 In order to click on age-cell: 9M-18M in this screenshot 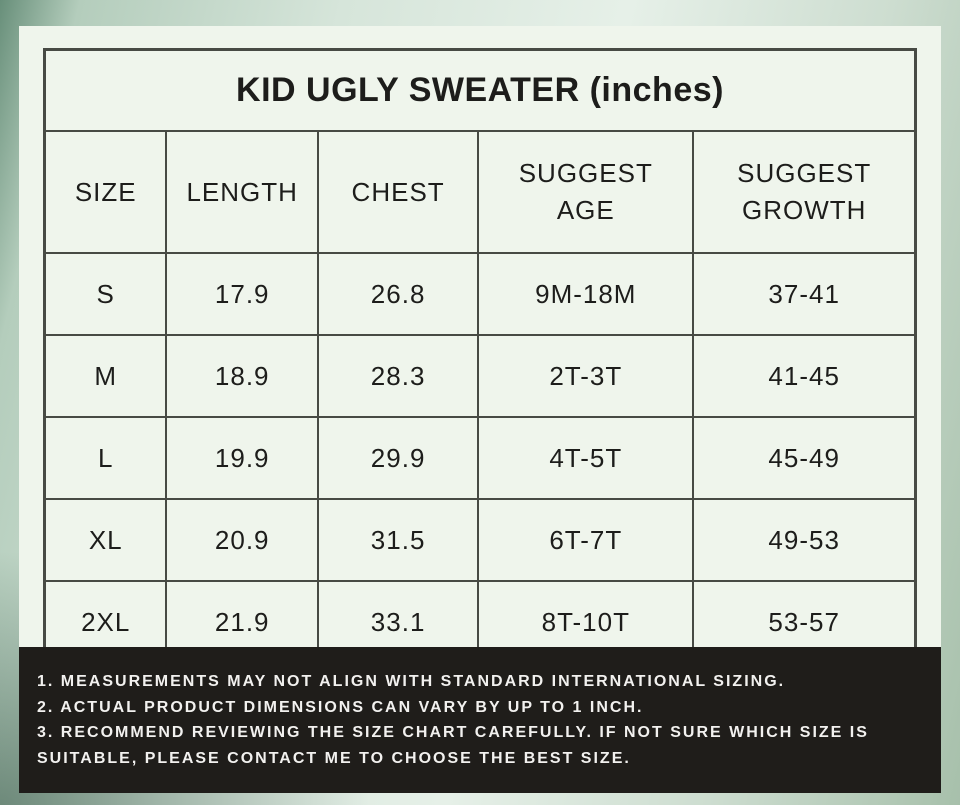, I will do `click(586, 294)`.